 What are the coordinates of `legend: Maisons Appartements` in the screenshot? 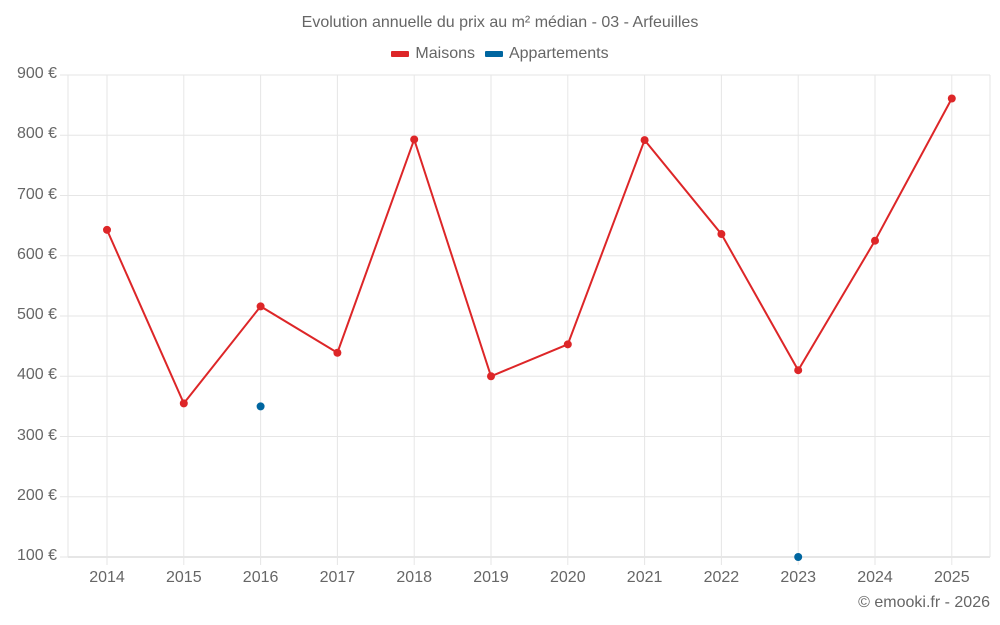 It's located at (500, 54).